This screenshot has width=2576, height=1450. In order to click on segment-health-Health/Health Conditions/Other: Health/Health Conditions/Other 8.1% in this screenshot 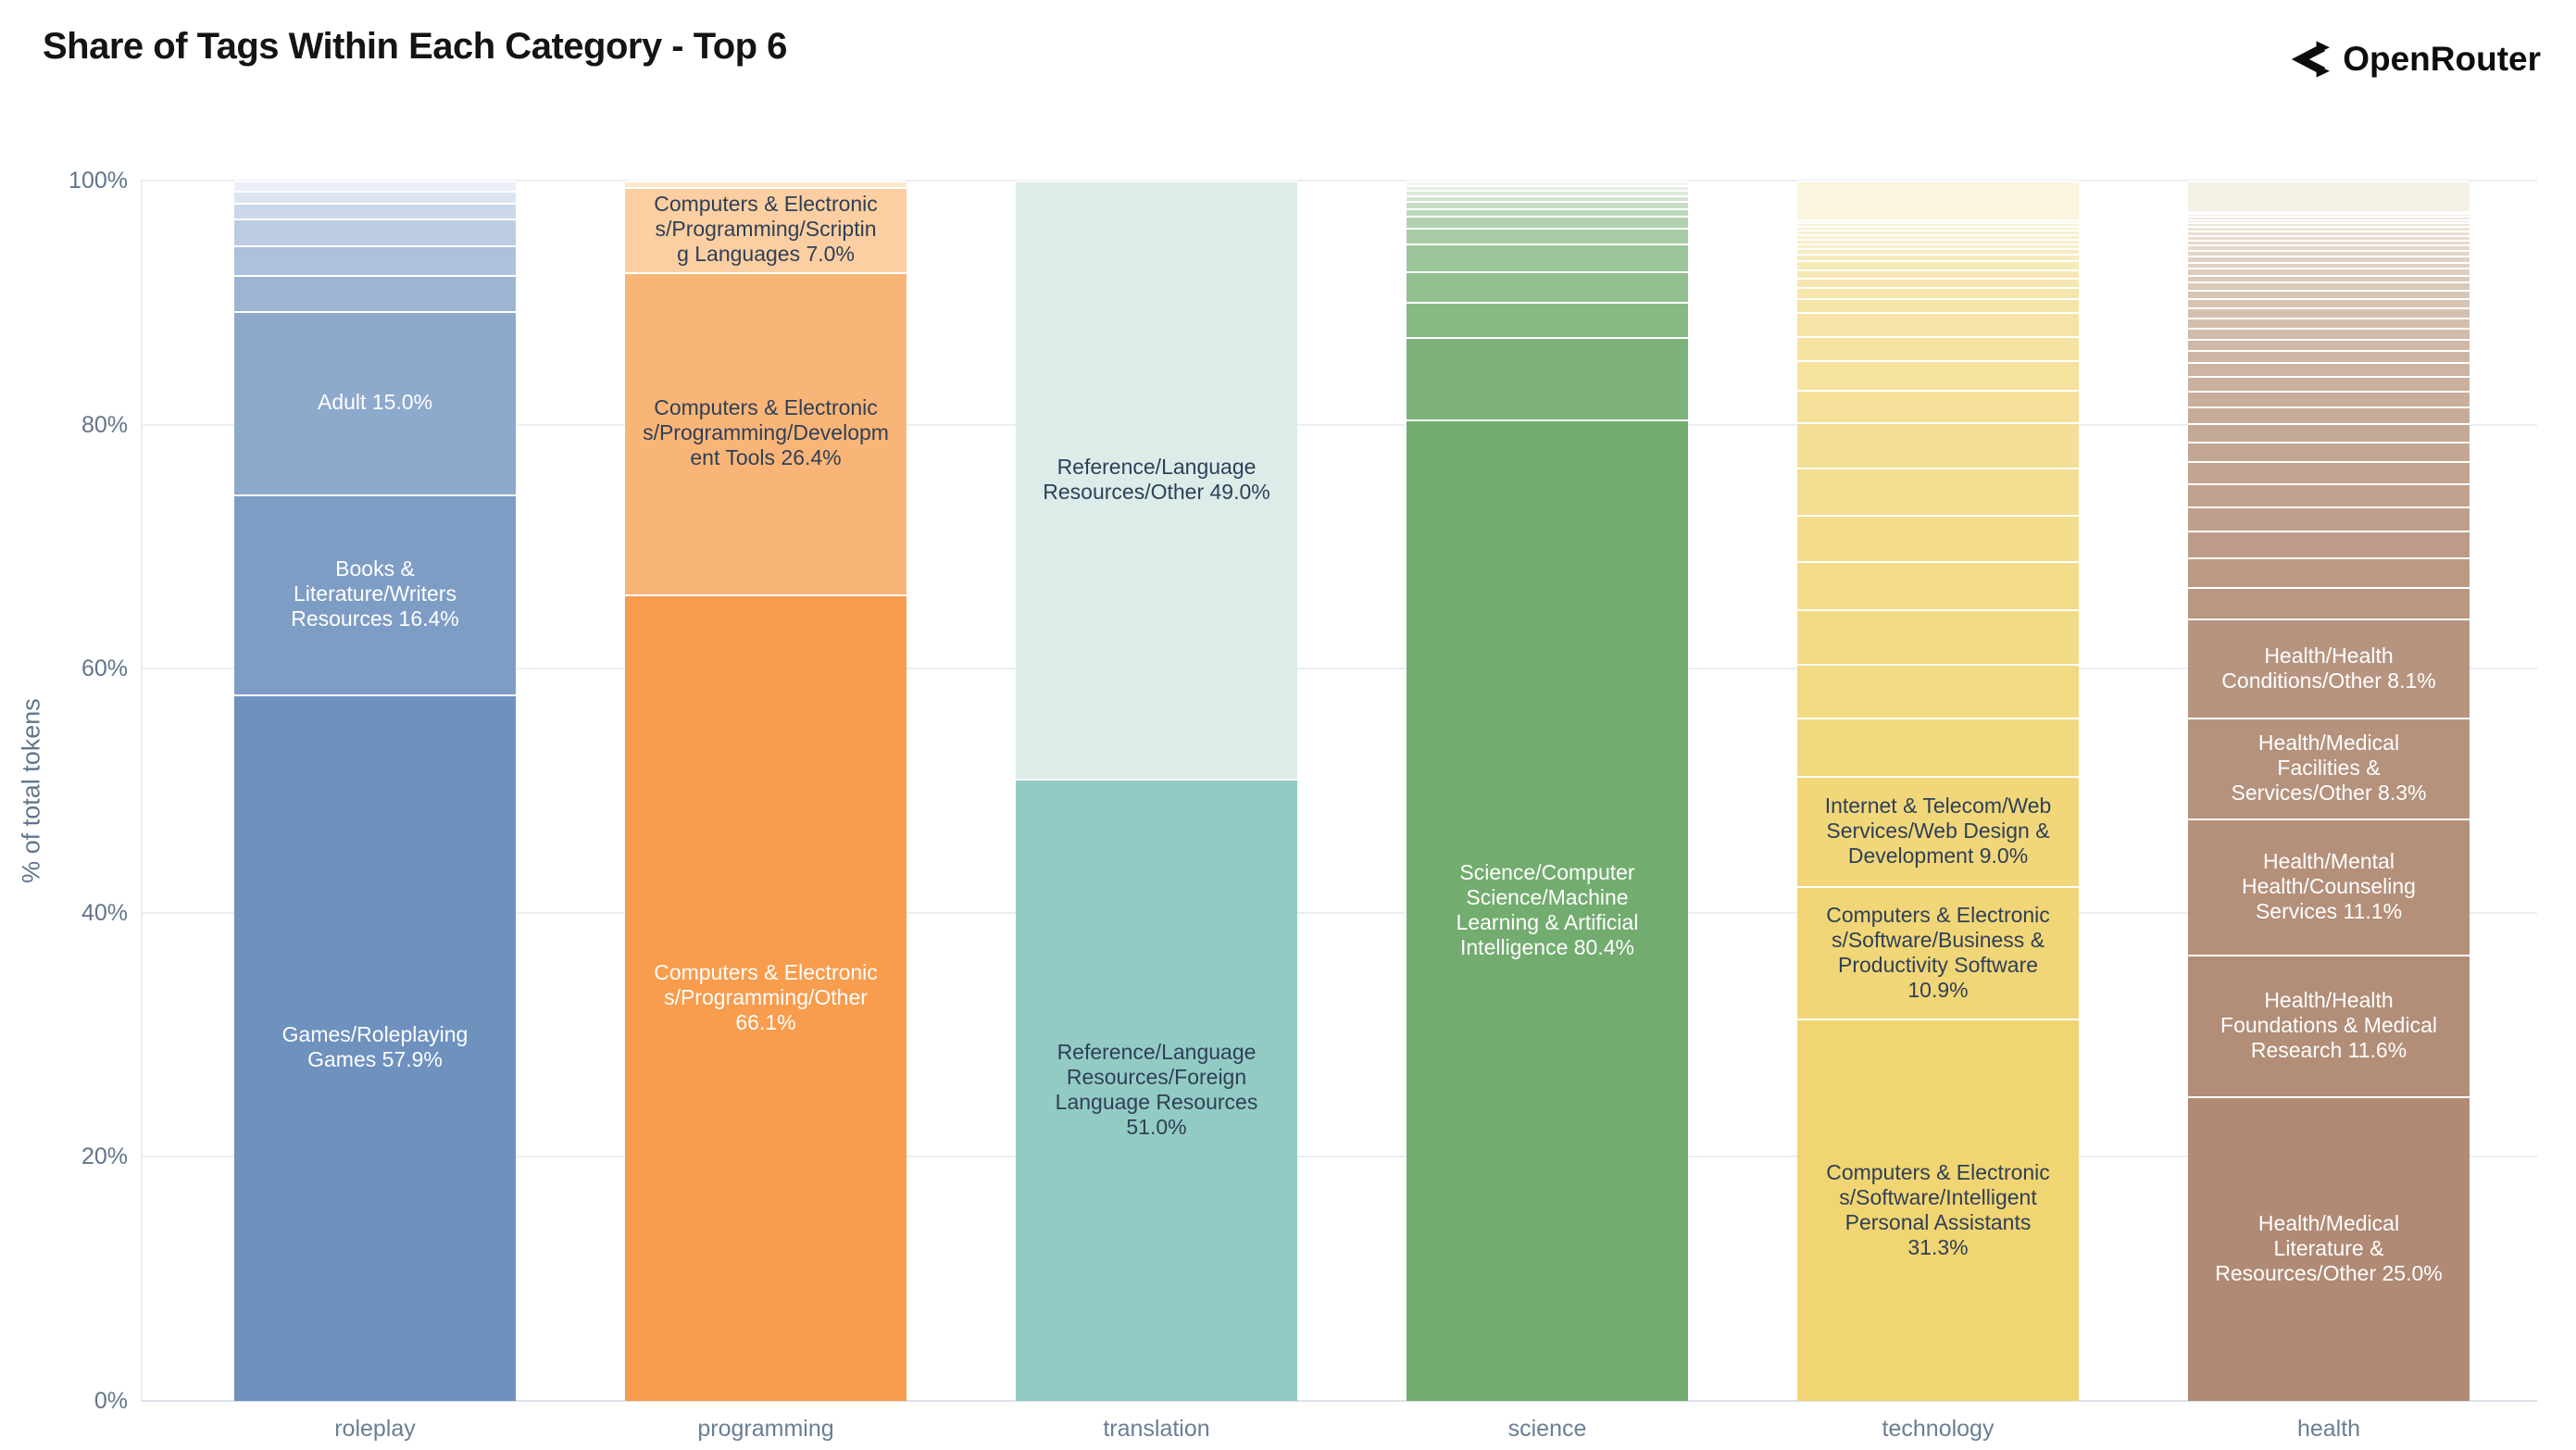, I will do `click(2329, 668)`.